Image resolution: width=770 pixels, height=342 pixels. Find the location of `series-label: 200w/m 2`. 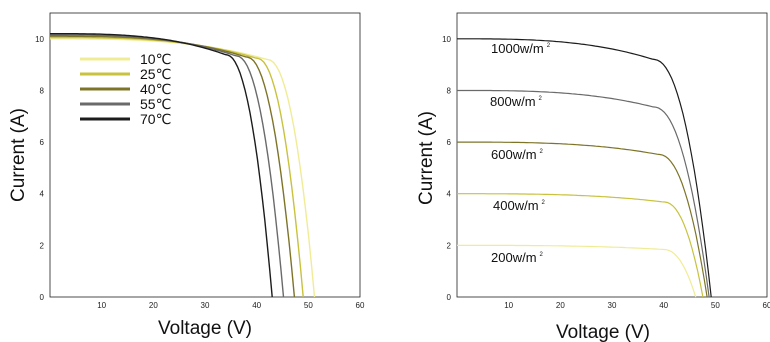

series-label: 200w/m 2 is located at coordinates (517, 257).